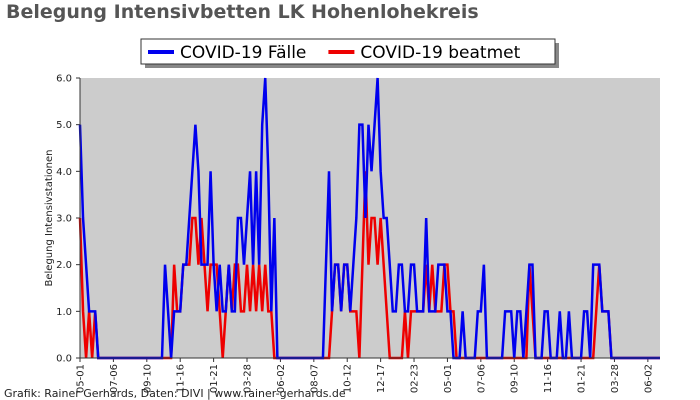 This screenshot has height=400, width=700. I want to click on x-tick-label: 02-23, so click(415, 378).